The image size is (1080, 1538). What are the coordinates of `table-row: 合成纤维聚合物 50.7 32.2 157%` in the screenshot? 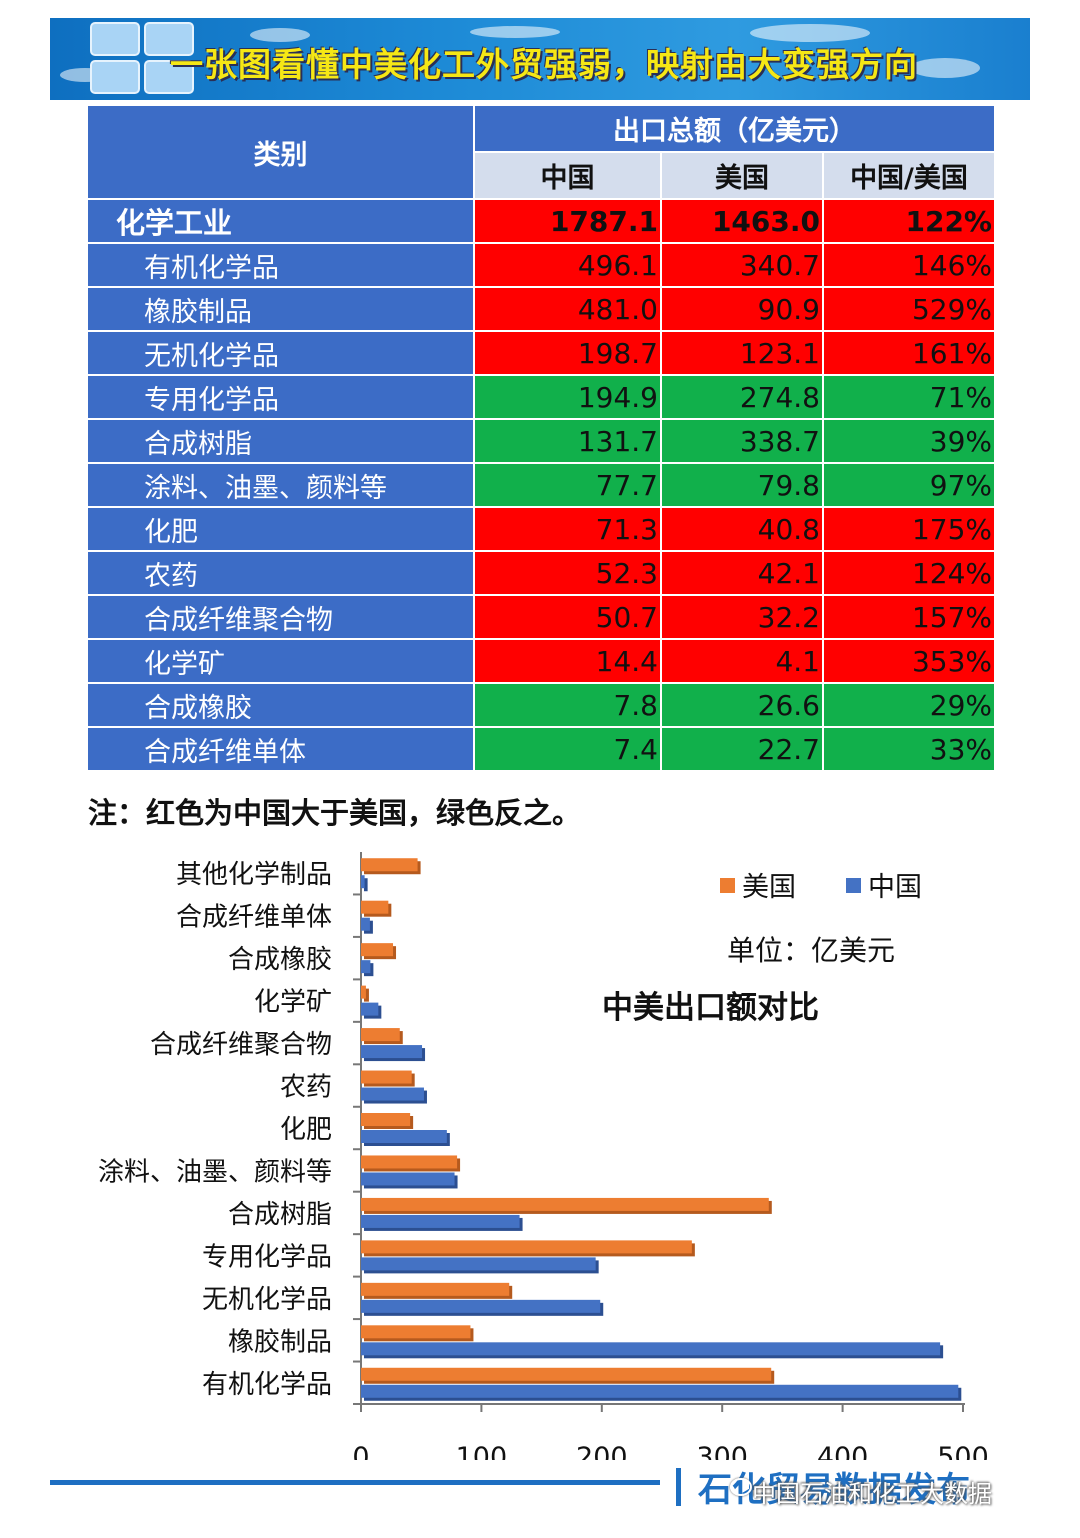 It's located at (541, 617).